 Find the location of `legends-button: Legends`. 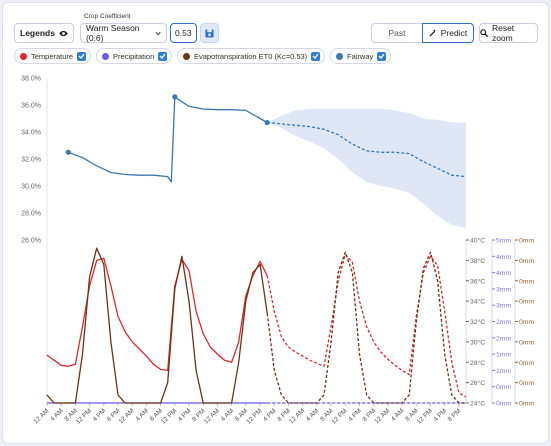

legends-button: Legends is located at coordinates (44, 33).